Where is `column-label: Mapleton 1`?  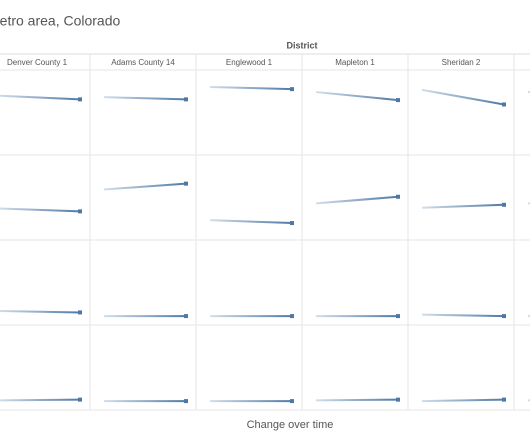 column-label: Mapleton 1 is located at coordinates (355, 62).